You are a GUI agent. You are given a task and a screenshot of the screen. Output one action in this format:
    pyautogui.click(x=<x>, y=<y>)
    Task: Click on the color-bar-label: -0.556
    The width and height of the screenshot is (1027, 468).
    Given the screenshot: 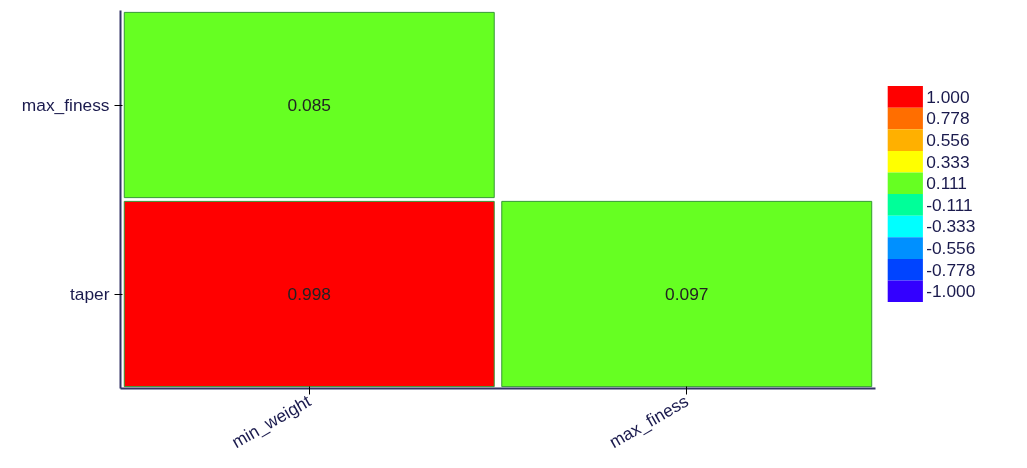 What is the action you would take?
    pyautogui.click(x=951, y=248)
    